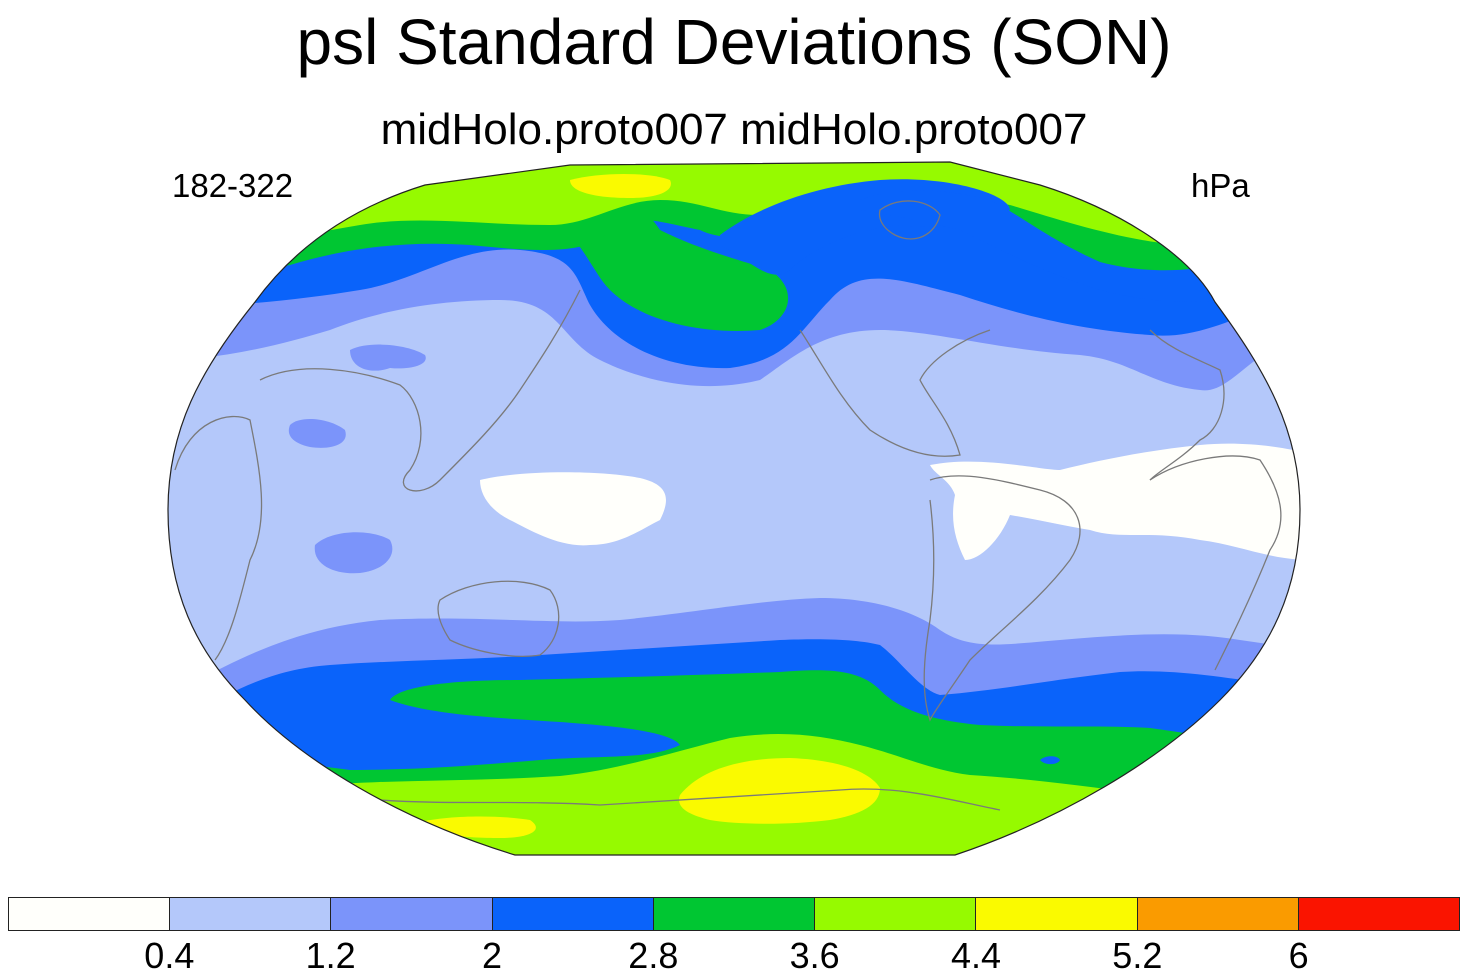  What do you see at coordinates (976, 955) in the screenshot?
I see `colorbar-tick-label: 4.4` at bounding box center [976, 955].